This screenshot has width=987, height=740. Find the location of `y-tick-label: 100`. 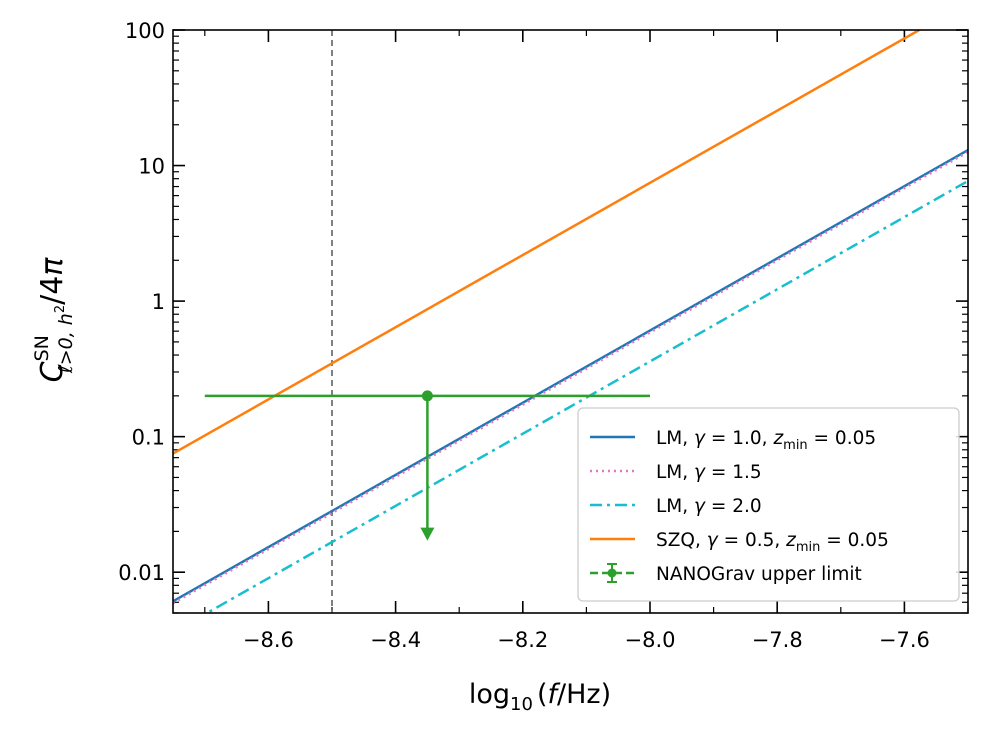

y-tick-label: 100 is located at coordinates (145, 31).